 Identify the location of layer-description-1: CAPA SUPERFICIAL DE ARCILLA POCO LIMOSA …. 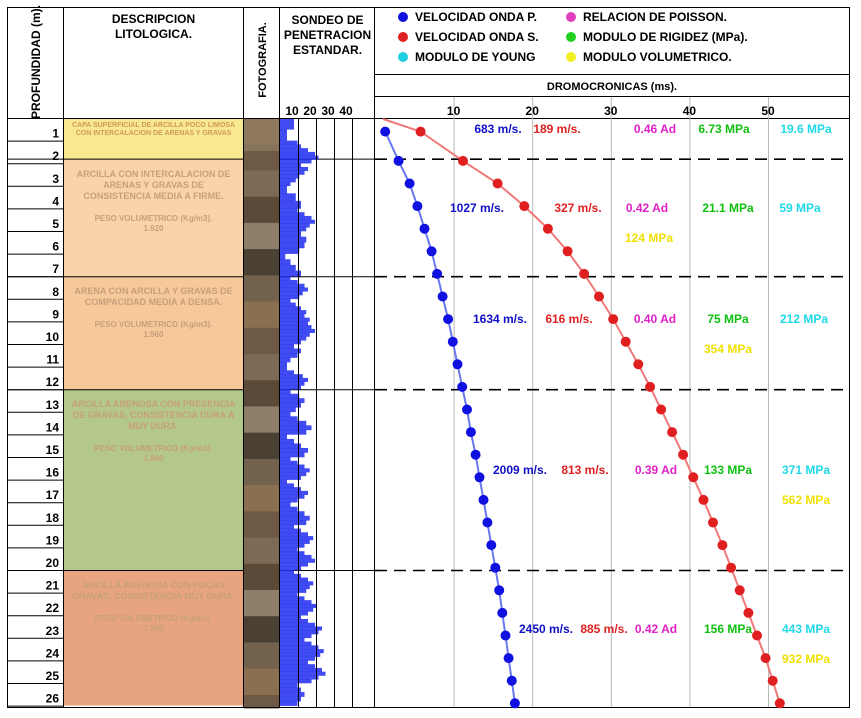
(153, 130).